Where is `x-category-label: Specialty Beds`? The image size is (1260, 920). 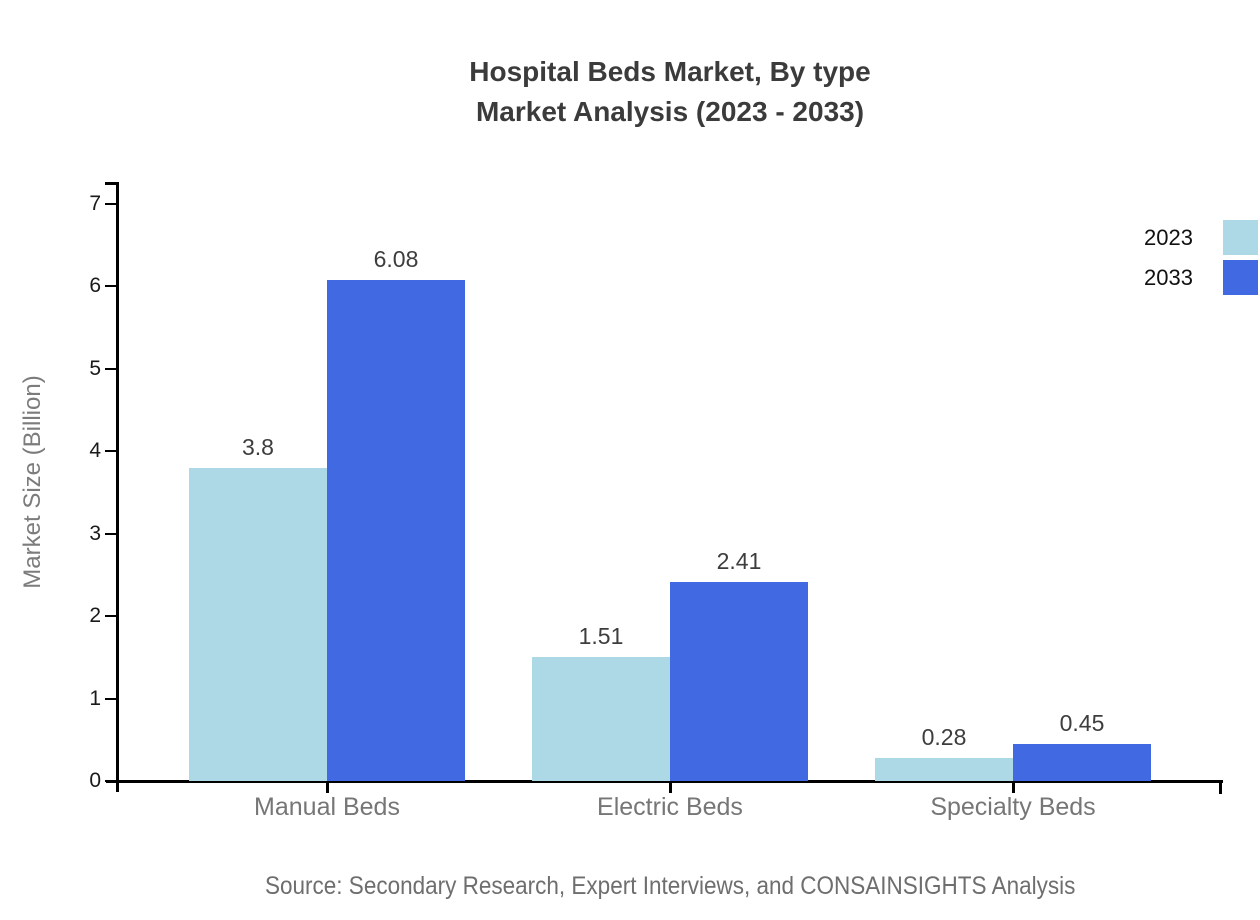 x-category-label: Specialty Beds is located at coordinates (1013, 807).